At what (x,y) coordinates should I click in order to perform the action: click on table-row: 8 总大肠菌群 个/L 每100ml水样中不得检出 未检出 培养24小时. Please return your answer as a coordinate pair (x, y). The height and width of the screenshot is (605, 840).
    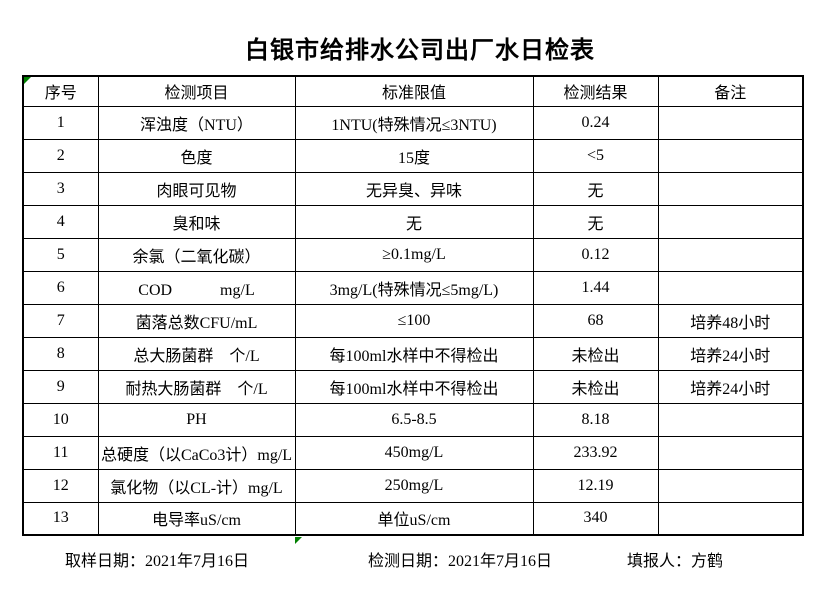
    Looking at the image, I should click on (413, 353).